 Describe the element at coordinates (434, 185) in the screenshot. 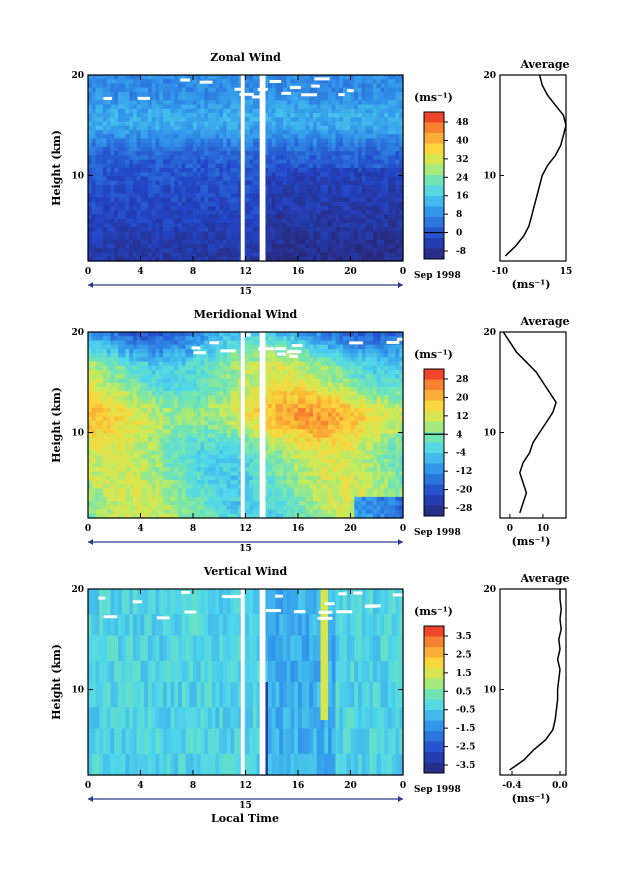

I see `colorbar-frame` at that location.